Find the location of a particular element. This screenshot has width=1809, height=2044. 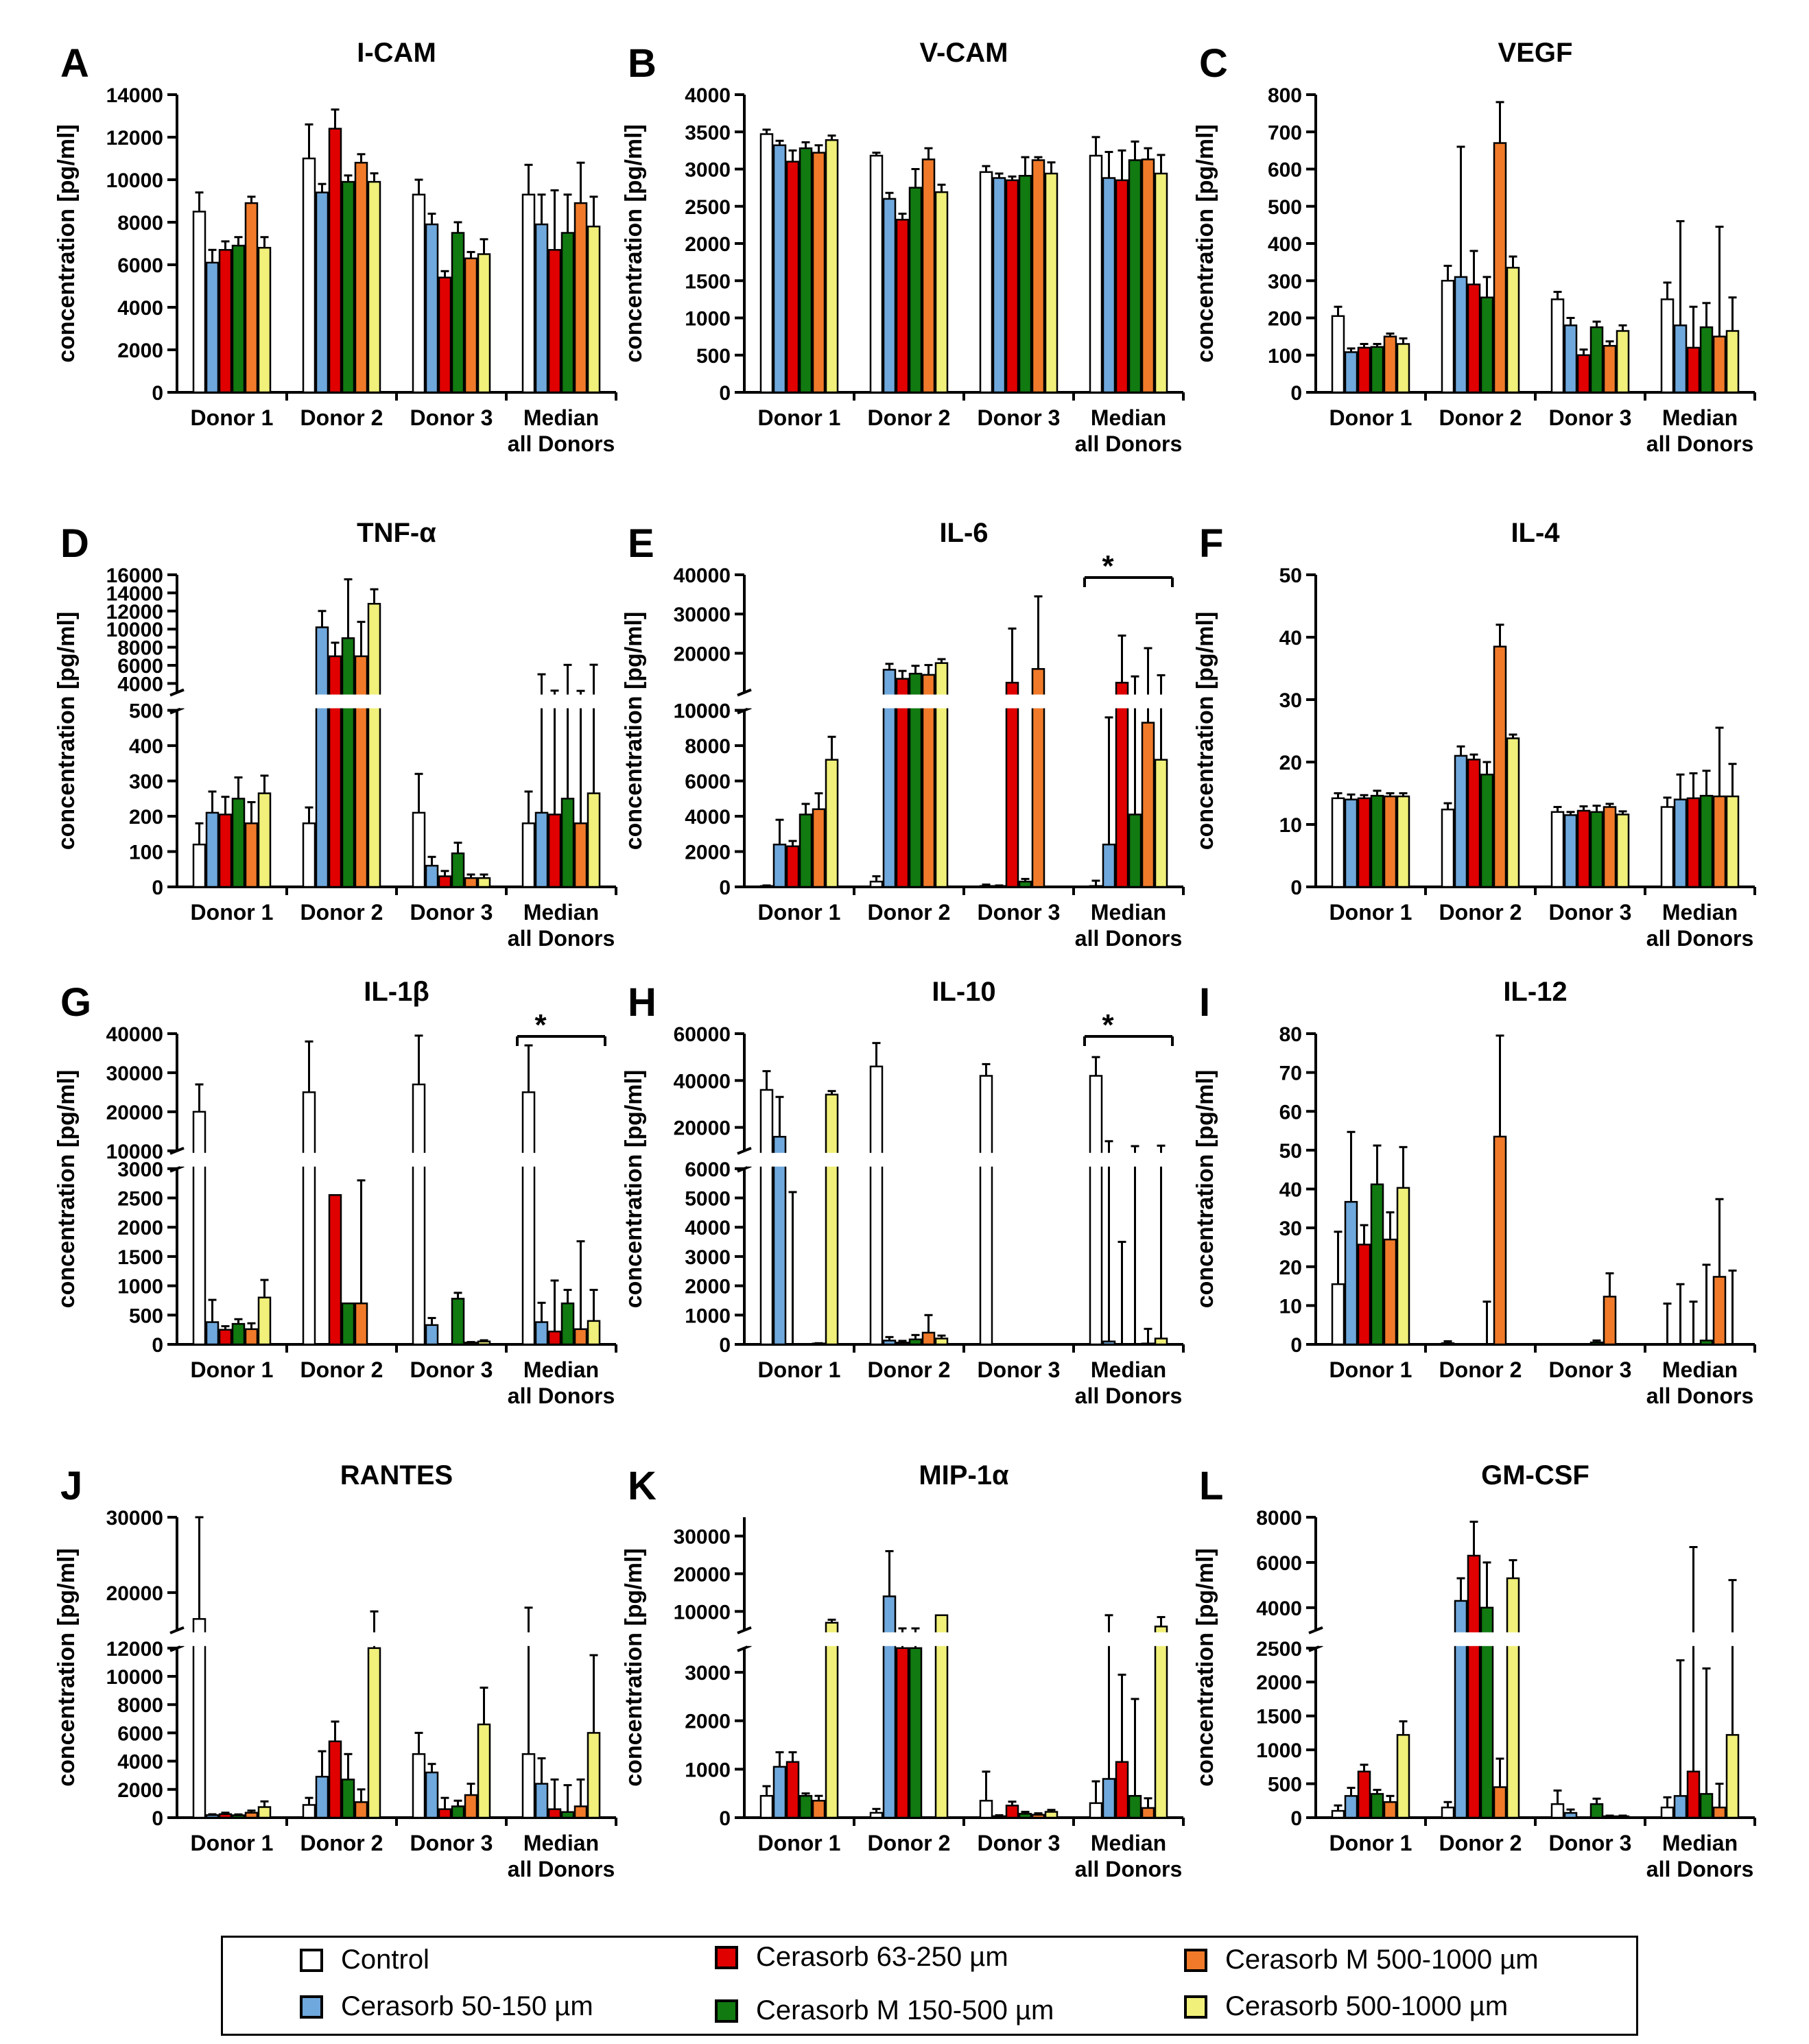

y-tick-label: 80 is located at coordinates (1290, 1034).